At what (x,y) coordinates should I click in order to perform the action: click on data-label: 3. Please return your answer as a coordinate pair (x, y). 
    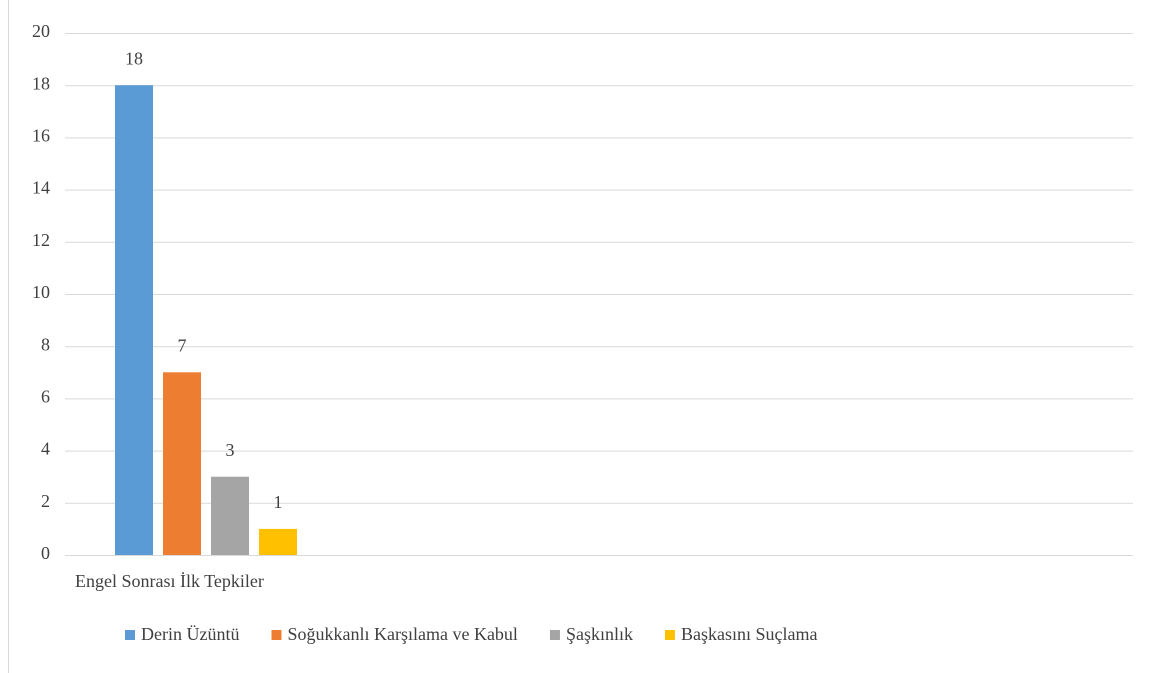
    Looking at the image, I should click on (230, 450).